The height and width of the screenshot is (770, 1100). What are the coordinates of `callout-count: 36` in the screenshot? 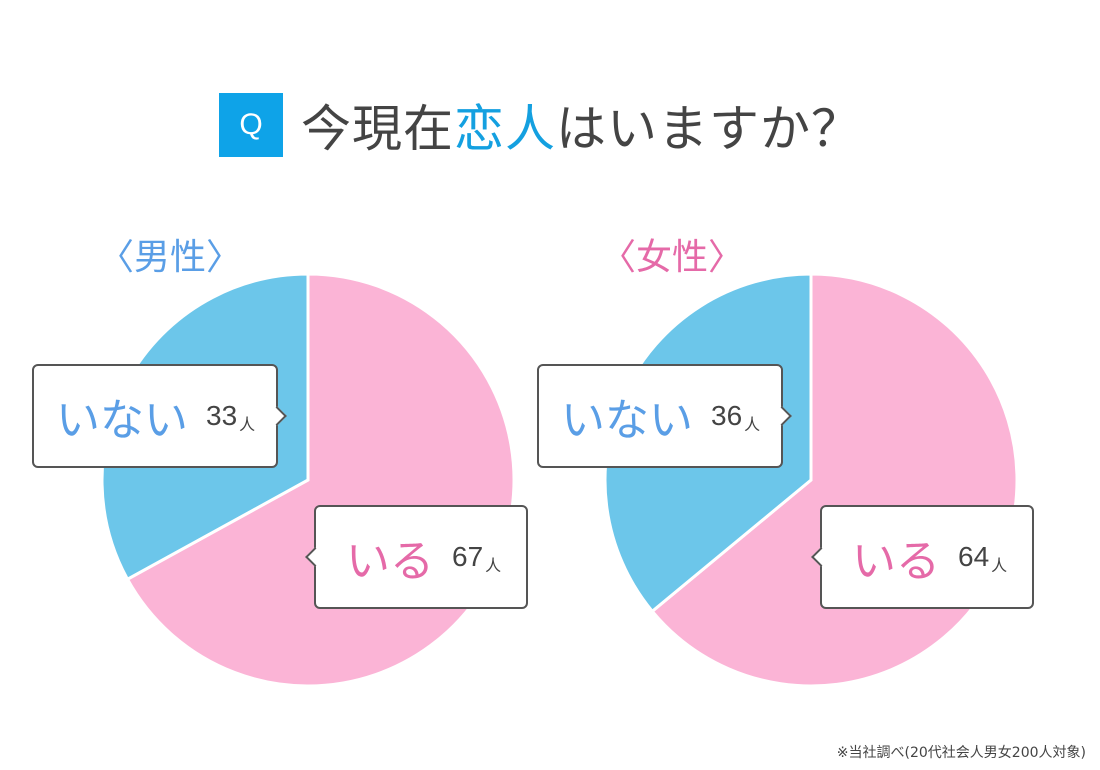 It's located at (727, 415).